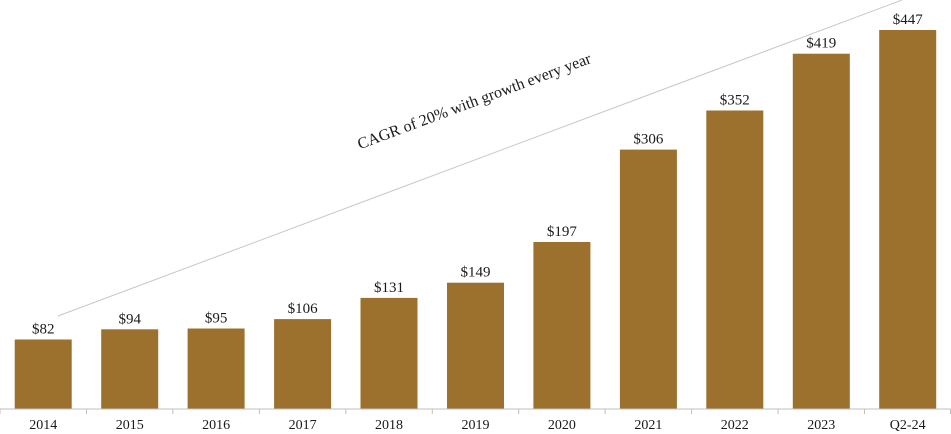  I want to click on value-label-2014: $82, so click(43, 330).